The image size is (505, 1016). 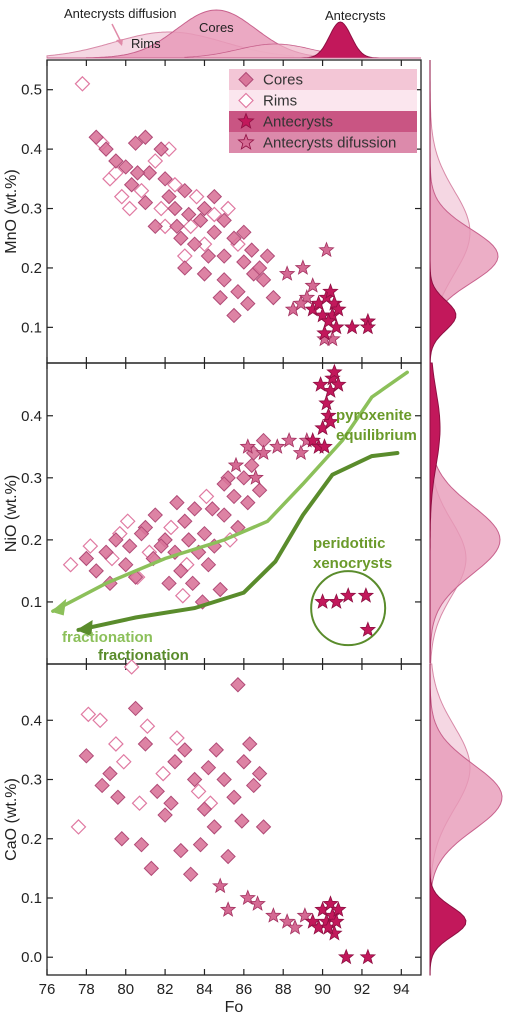 I want to click on right-density-plots, so click(x=466, y=518).